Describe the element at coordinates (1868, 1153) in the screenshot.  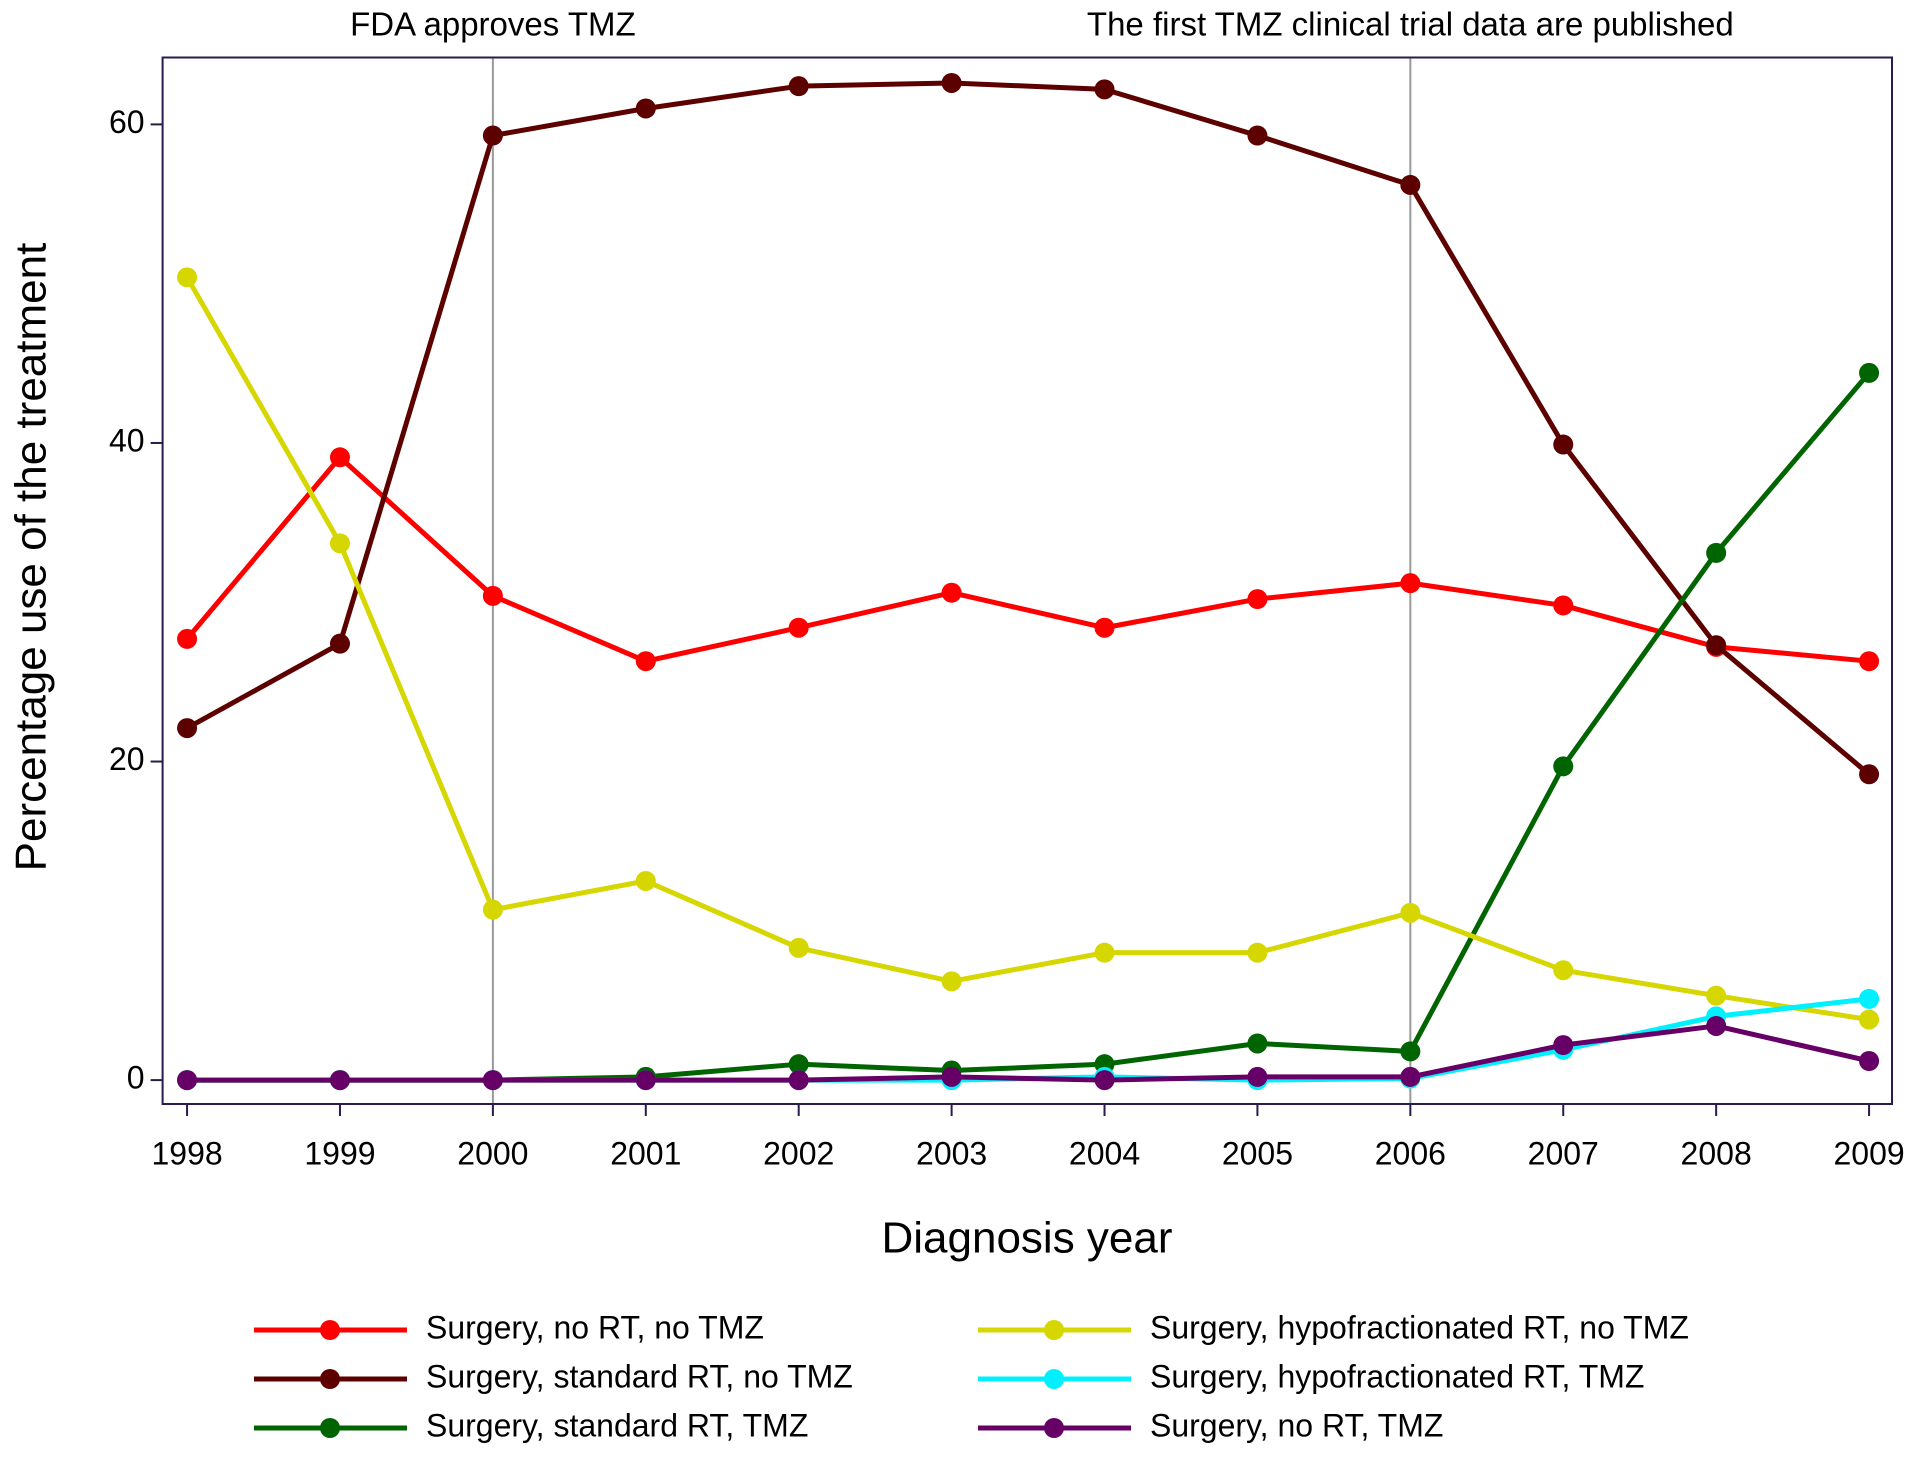
I see `x-tick-label: 2009` at that location.